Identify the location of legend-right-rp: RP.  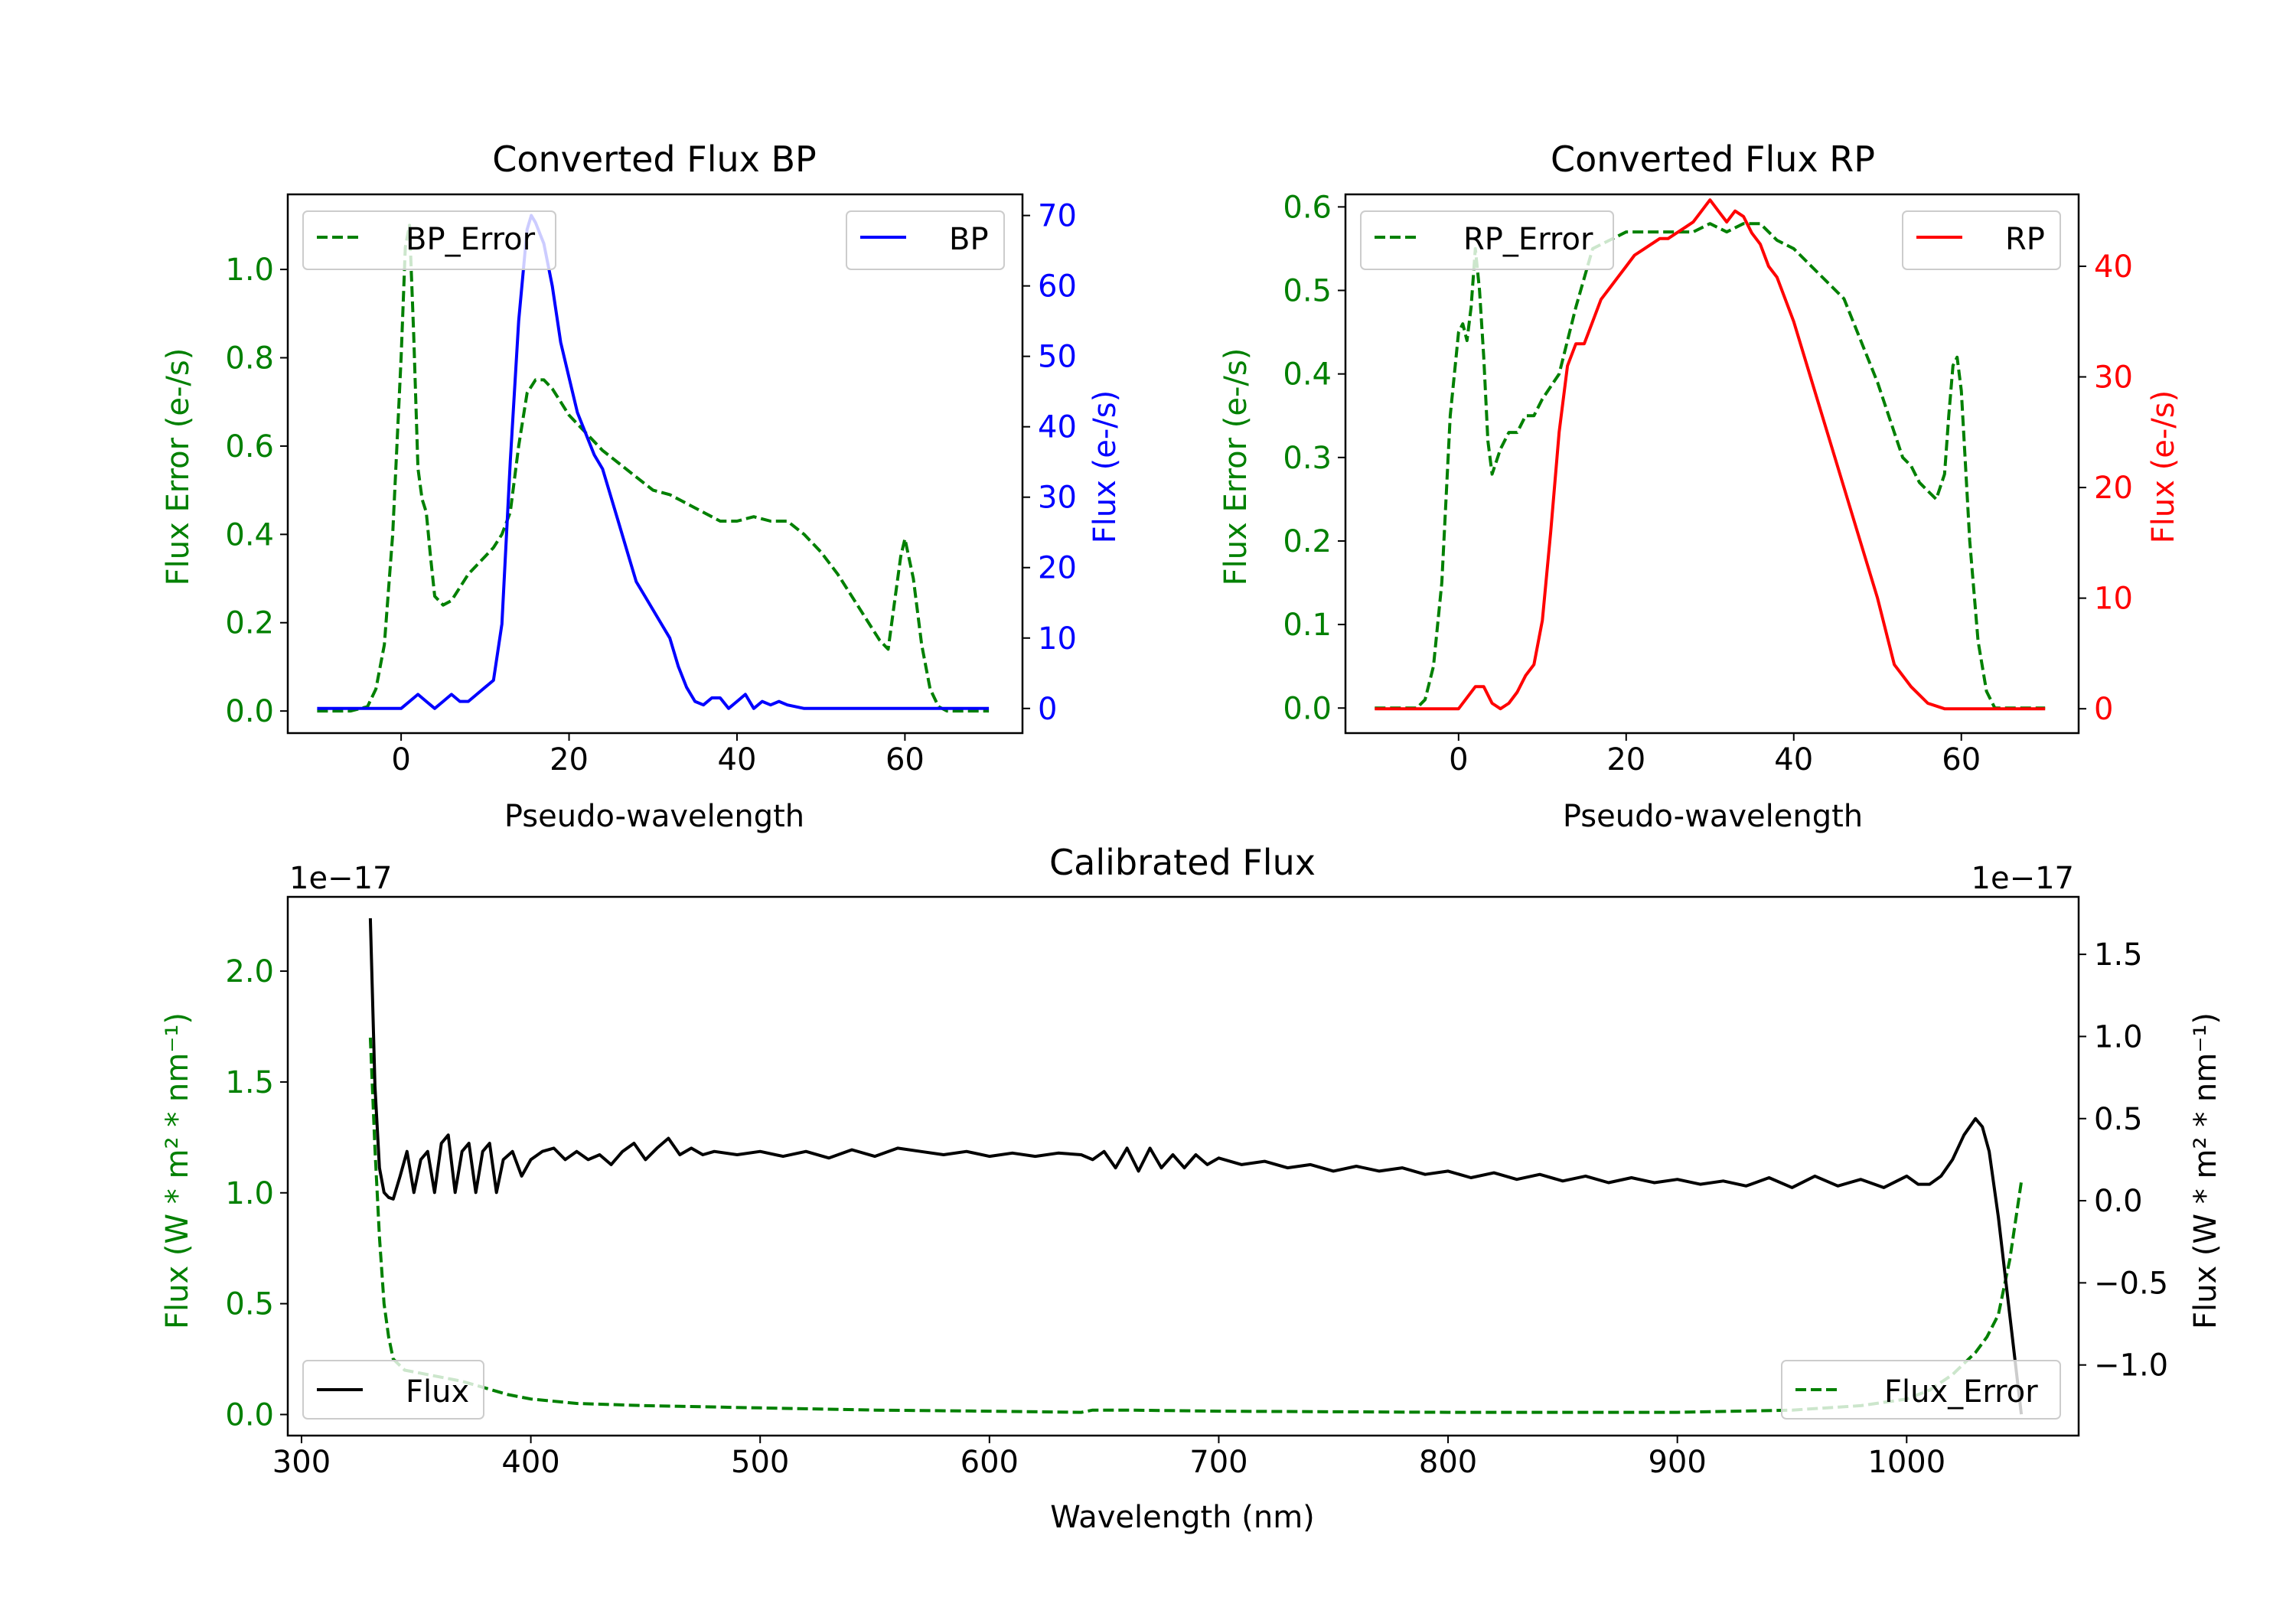
(1981, 240).